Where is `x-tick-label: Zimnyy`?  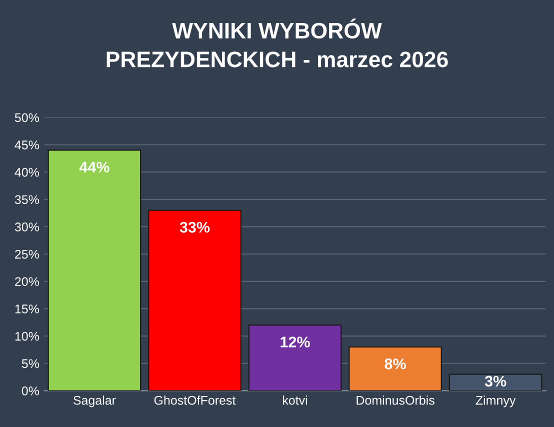 x-tick-label: Zimnyy is located at coordinates (496, 402).